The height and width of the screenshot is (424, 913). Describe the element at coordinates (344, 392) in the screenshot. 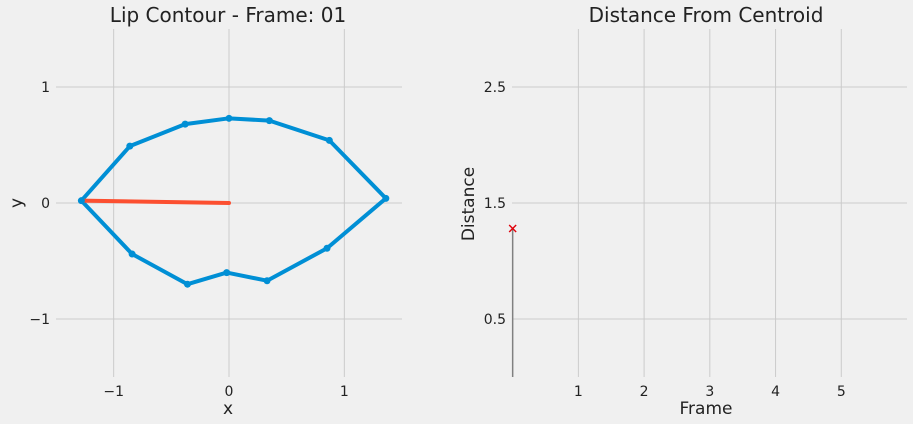

I see `lip-contour-xtick-label: 1` at that location.